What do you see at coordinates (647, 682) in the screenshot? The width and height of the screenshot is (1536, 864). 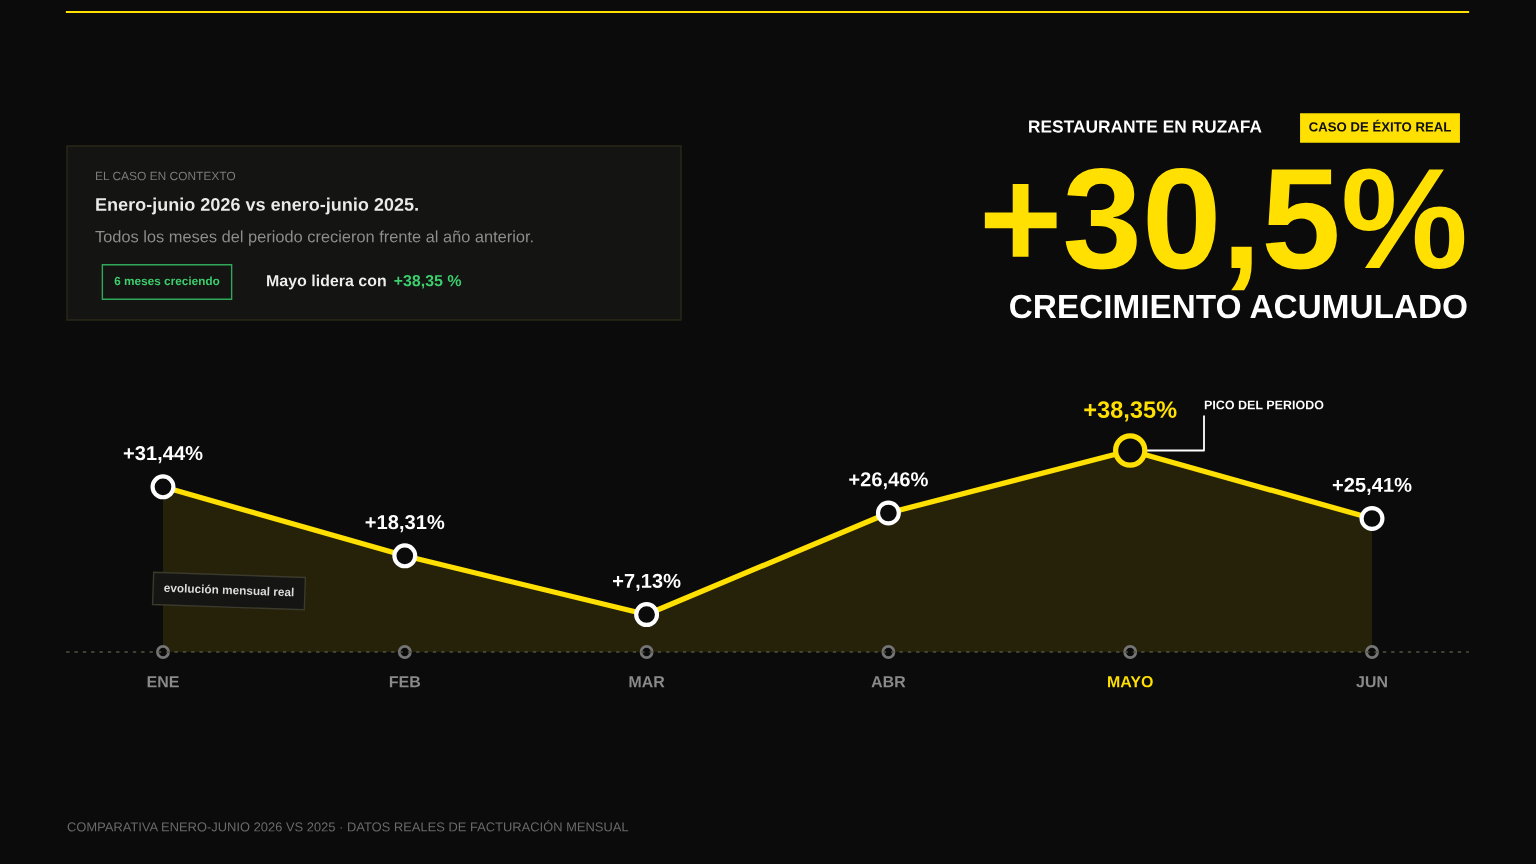 I see `x-tick-label: MAR` at bounding box center [647, 682].